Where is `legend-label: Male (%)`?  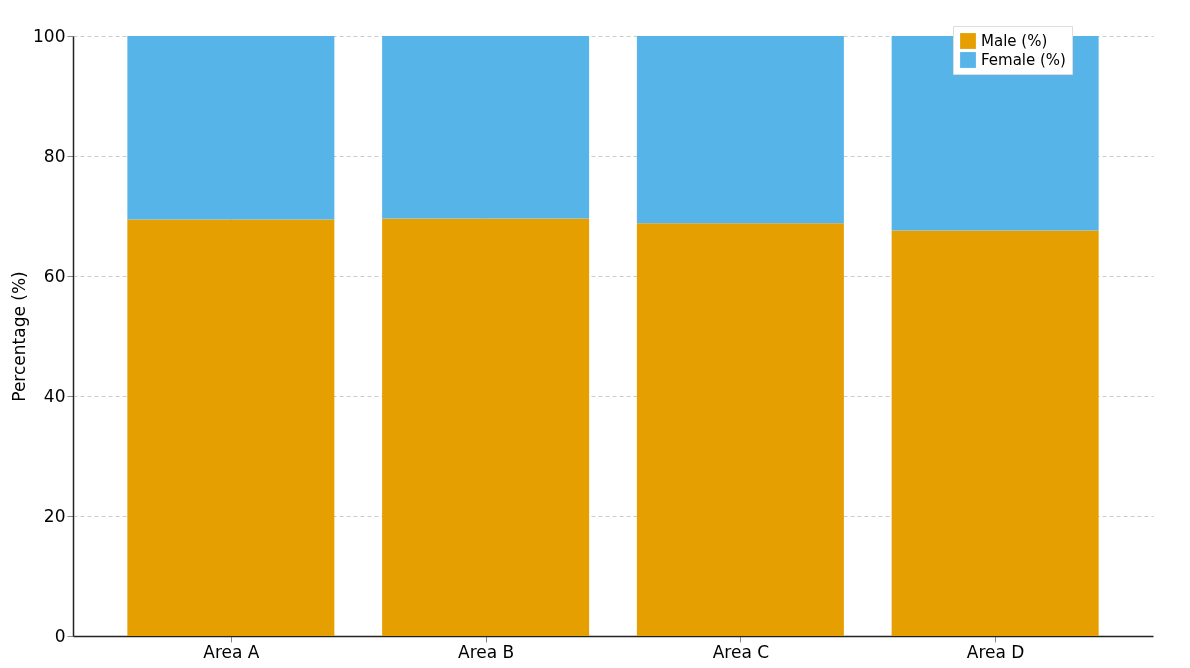
legend-label: Male (%) is located at coordinates (1014, 41).